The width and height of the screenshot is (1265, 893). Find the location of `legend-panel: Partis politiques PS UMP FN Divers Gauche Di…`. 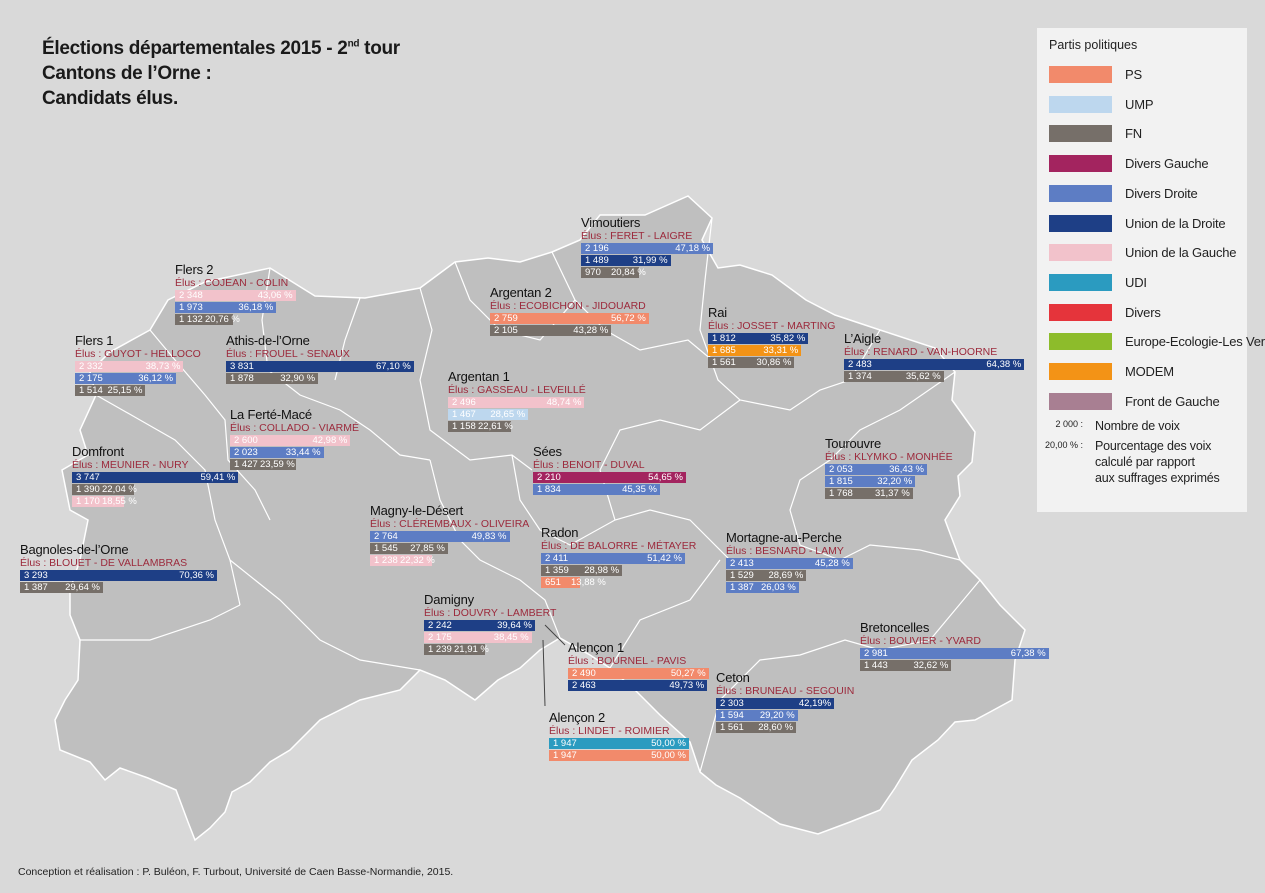

legend-panel: Partis politiques PS UMP FN Divers Gauche Di… is located at coordinates (1151, 270).